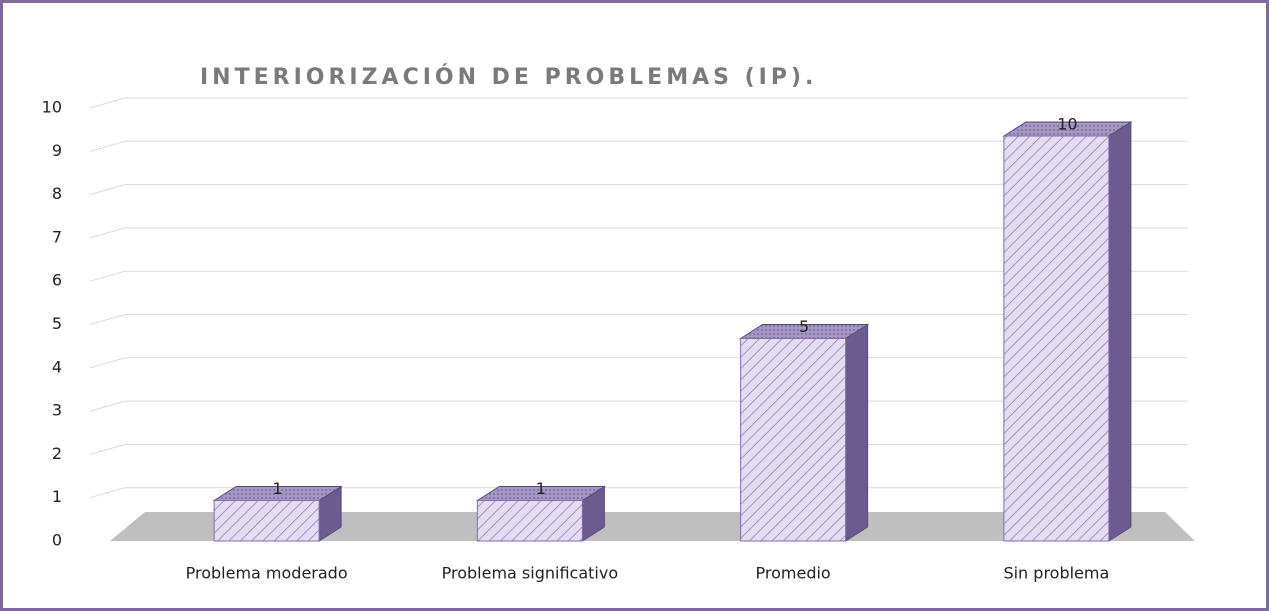 This screenshot has width=1269, height=611. Describe the element at coordinates (57, 540) in the screenshot. I see `y-tick-label: 0` at that location.